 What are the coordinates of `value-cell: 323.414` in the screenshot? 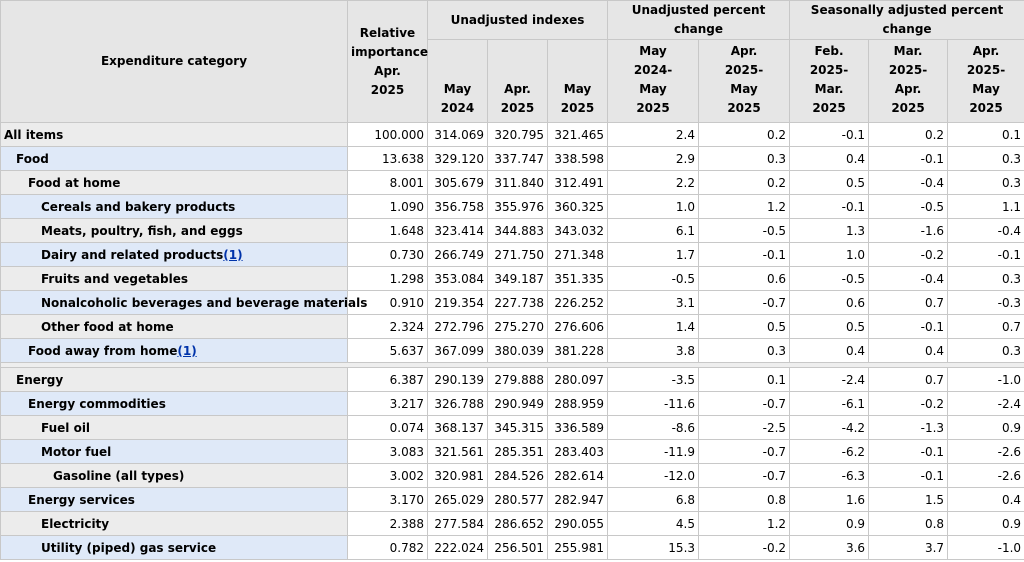 It's located at (457, 230).